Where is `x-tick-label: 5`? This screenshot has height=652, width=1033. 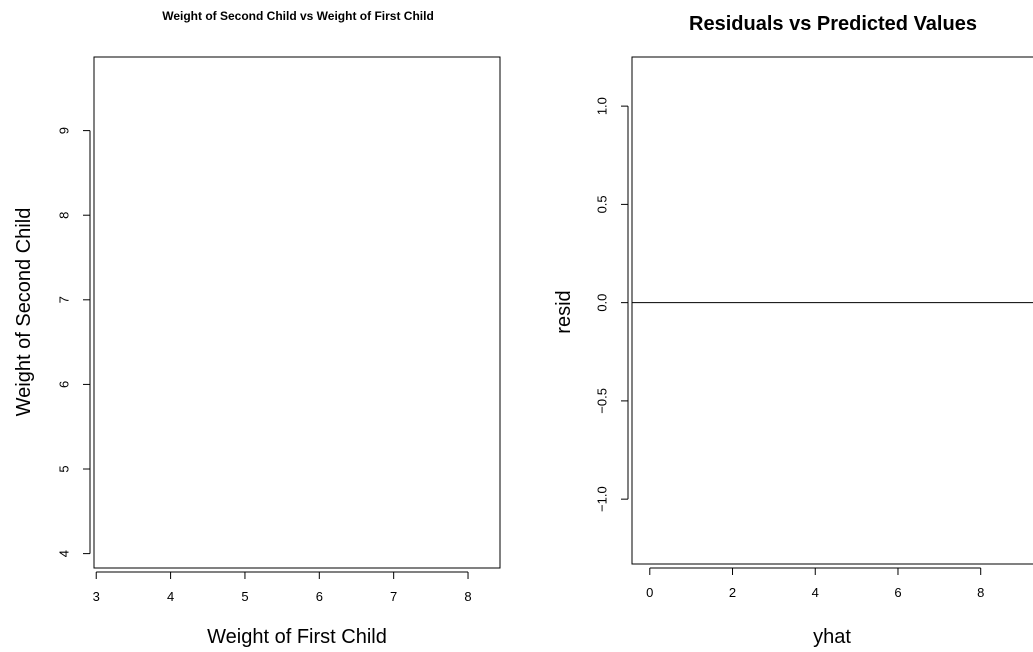
x-tick-label: 5 is located at coordinates (244, 596).